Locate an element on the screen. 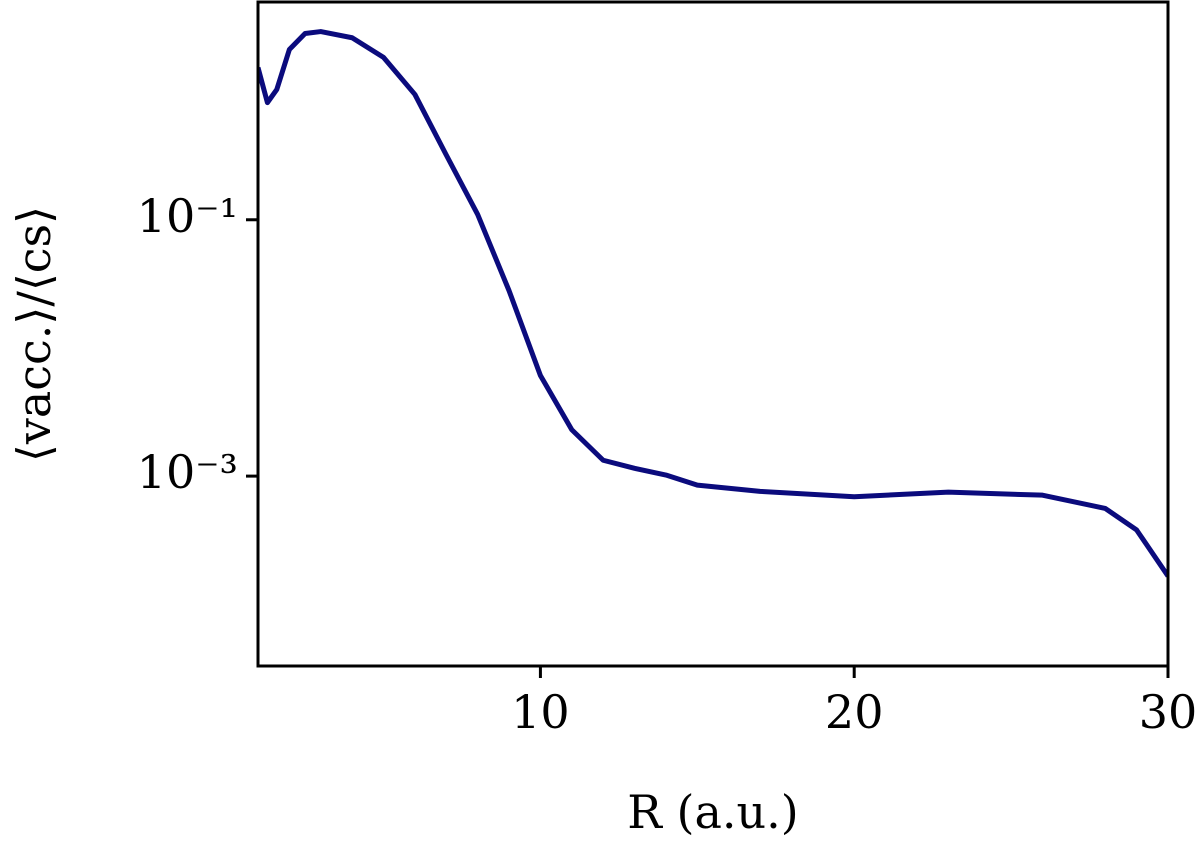 The image size is (1200, 851). y-axis-label: ⟨vacc.⟩/⟨cs⟩ is located at coordinates (34, 334).